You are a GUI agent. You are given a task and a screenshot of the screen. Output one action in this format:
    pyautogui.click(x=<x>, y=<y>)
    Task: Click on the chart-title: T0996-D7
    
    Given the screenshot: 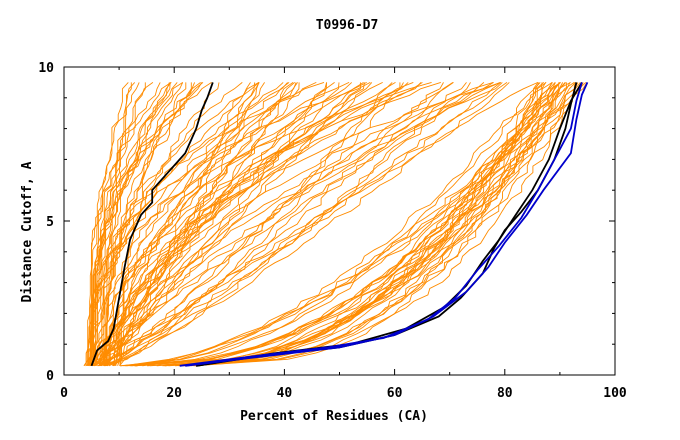 What is the action you would take?
    pyautogui.click(x=347, y=25)
    